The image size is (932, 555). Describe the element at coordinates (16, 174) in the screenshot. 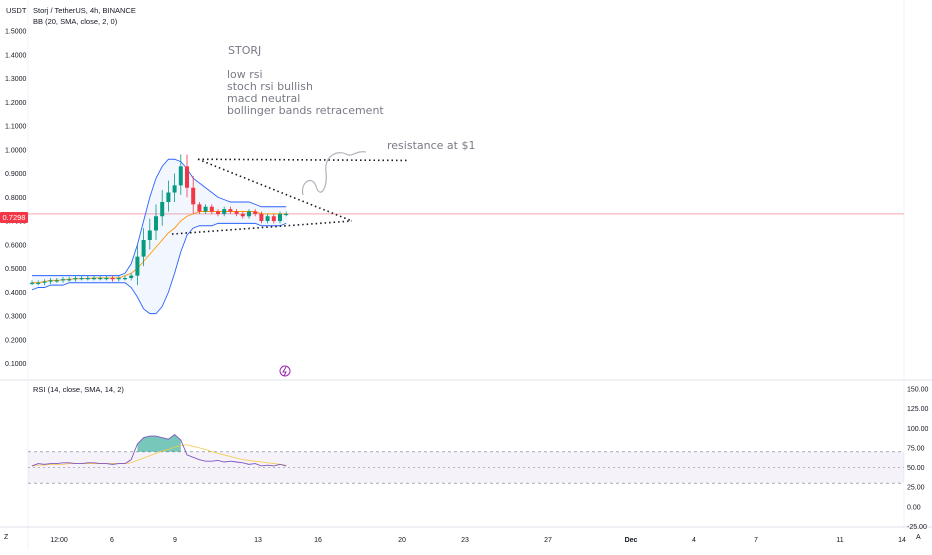

I see `price-tick-label: 0.9000` at that location.